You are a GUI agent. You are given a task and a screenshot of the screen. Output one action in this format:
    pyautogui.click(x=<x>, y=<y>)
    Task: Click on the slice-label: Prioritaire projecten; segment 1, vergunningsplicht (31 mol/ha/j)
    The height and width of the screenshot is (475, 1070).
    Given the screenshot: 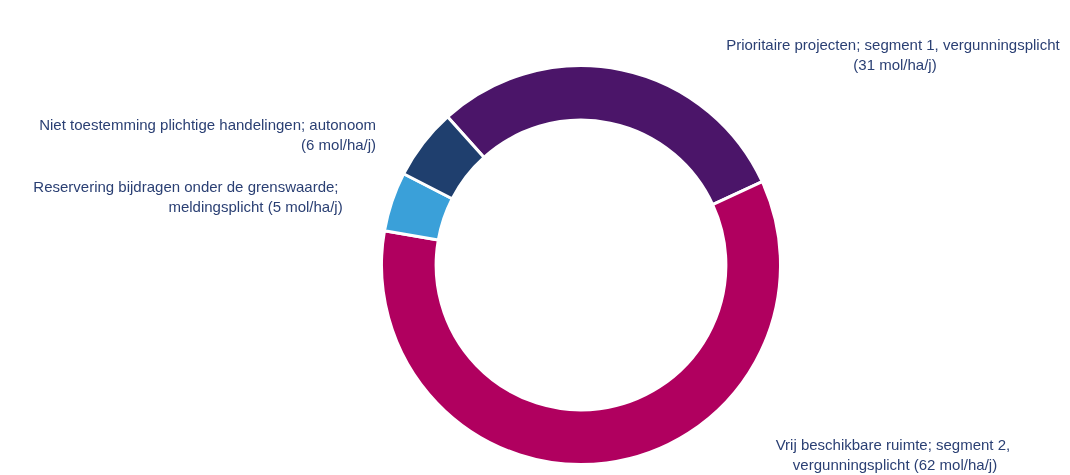 What is the action you would take?
    pyautogui.click(x=895, y=55)
    